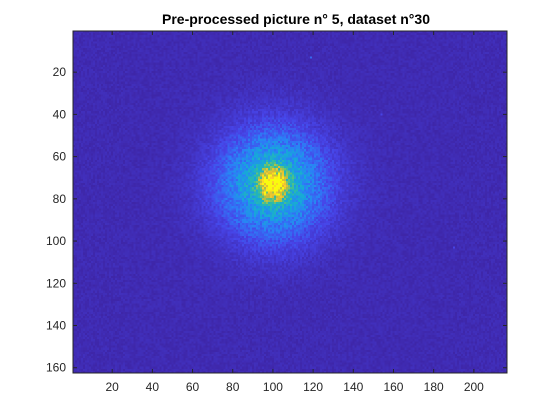 The width and height of the screenshot is (560, 420). What do you see at coordinates (56, 326) in the screenshot?
I see `y-tick-label: 140` at bounding box center [56, 326].